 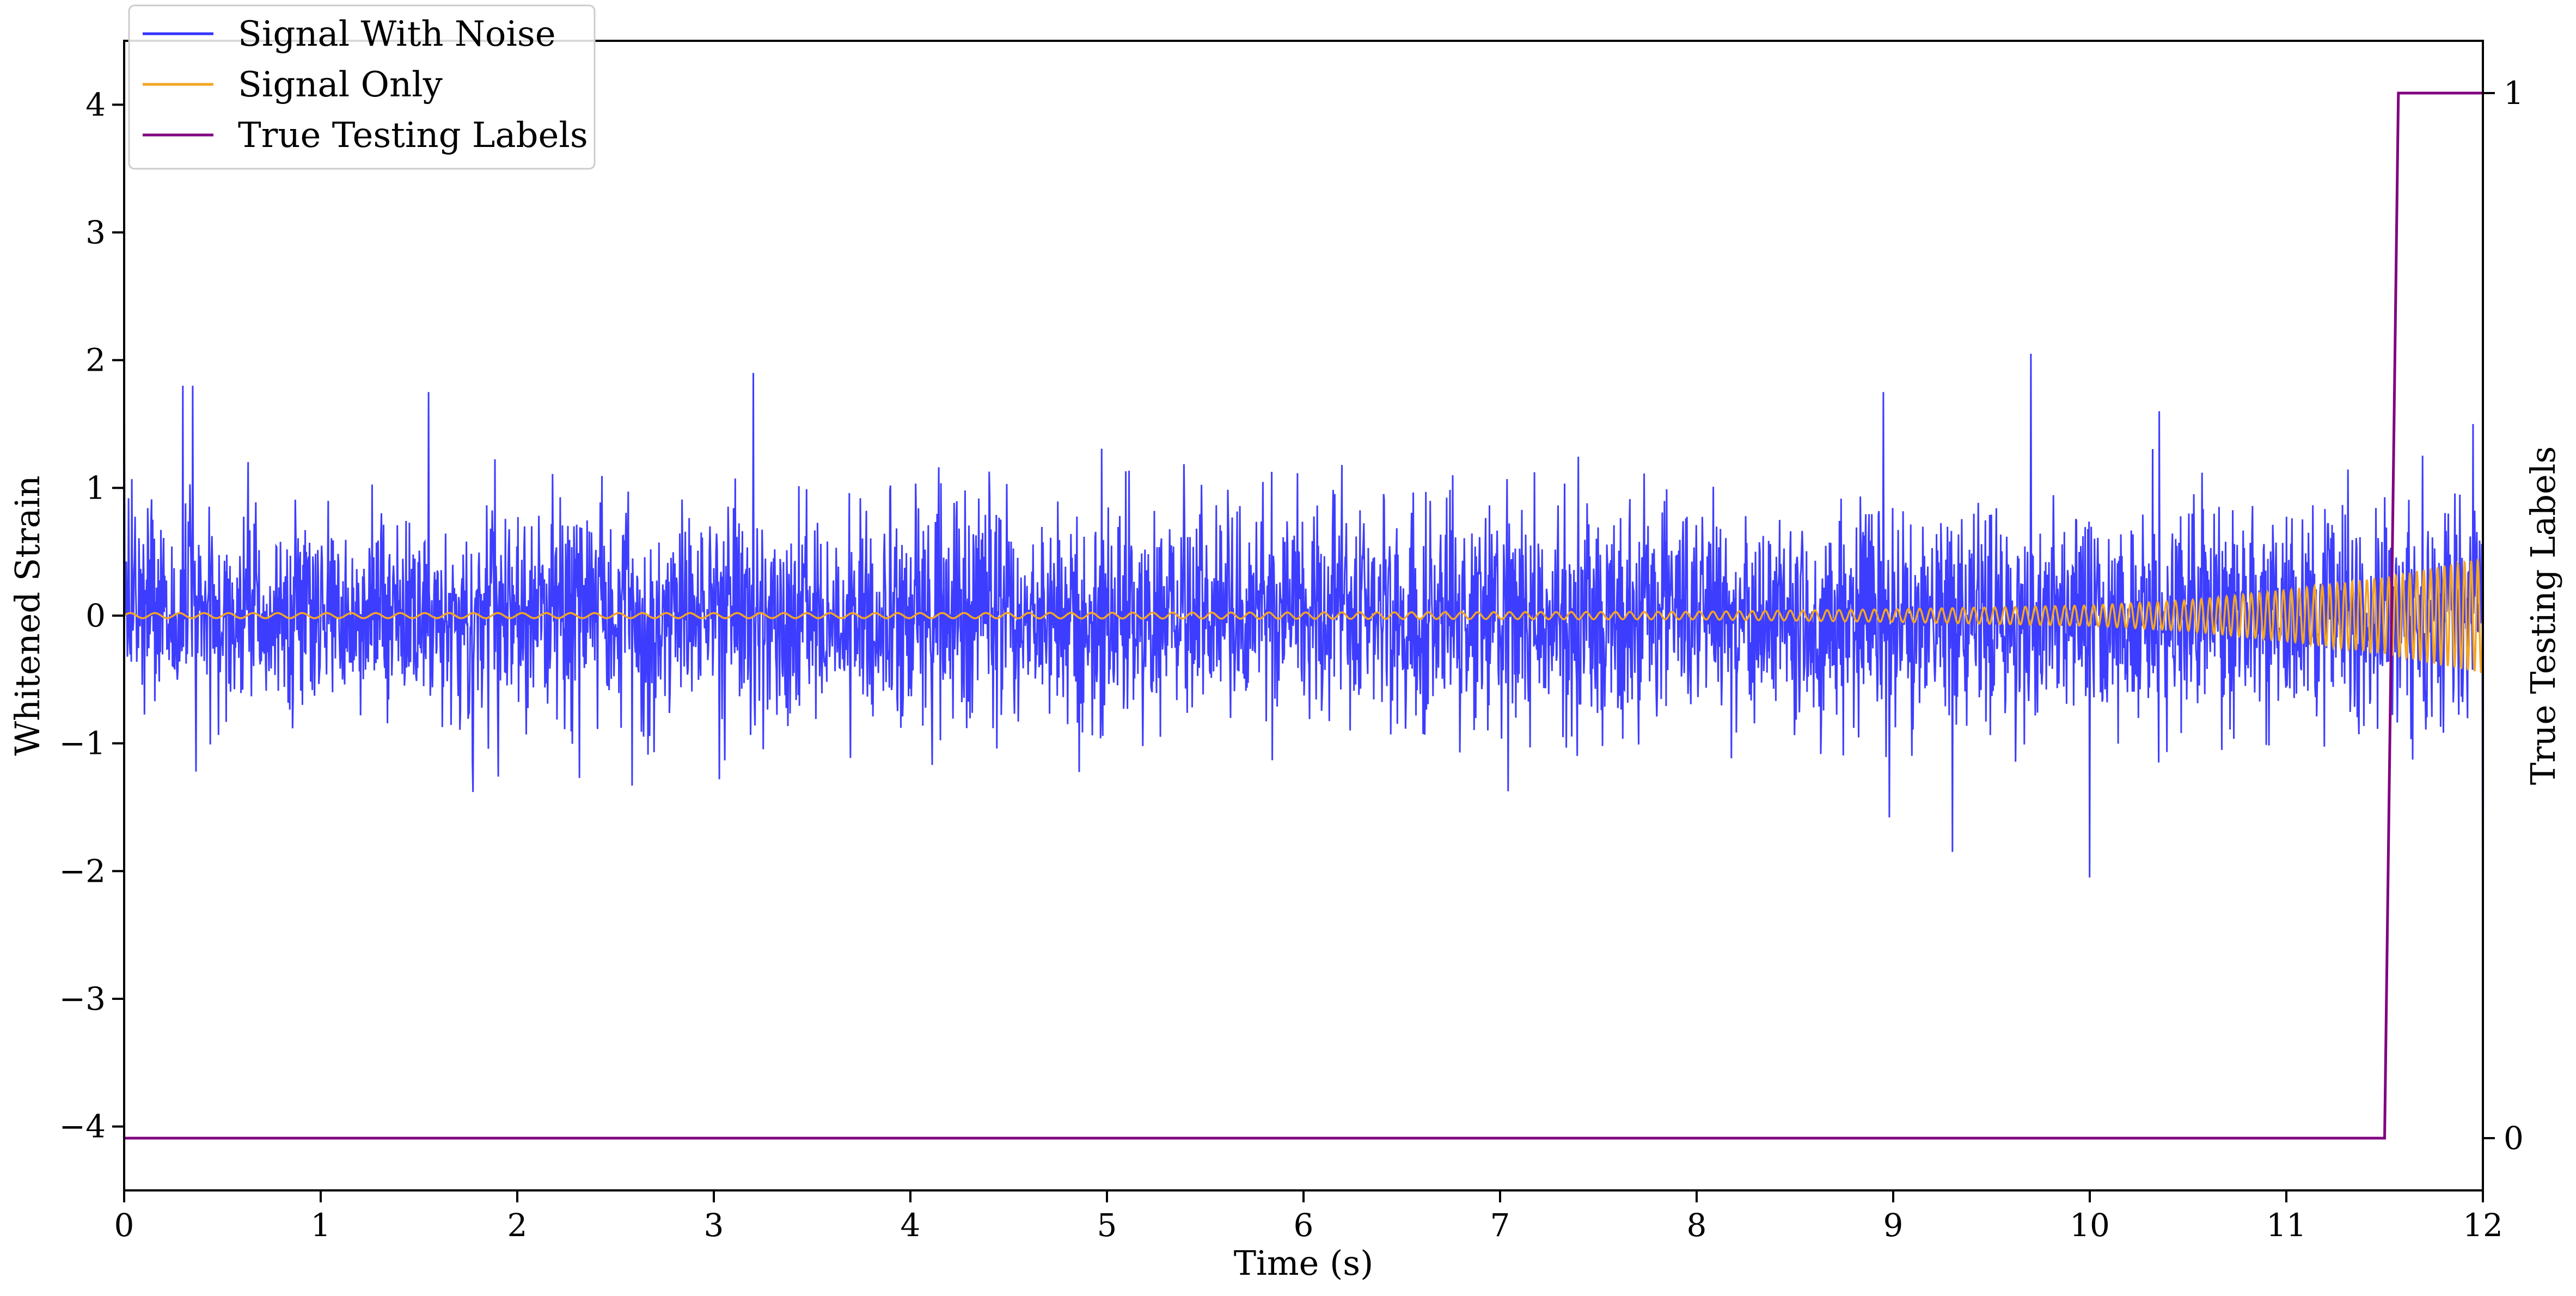 What do you see at coordinates (82, 870) in the screenshot?
I see `y-tick-label: −2` at bounding box center [82, 870].